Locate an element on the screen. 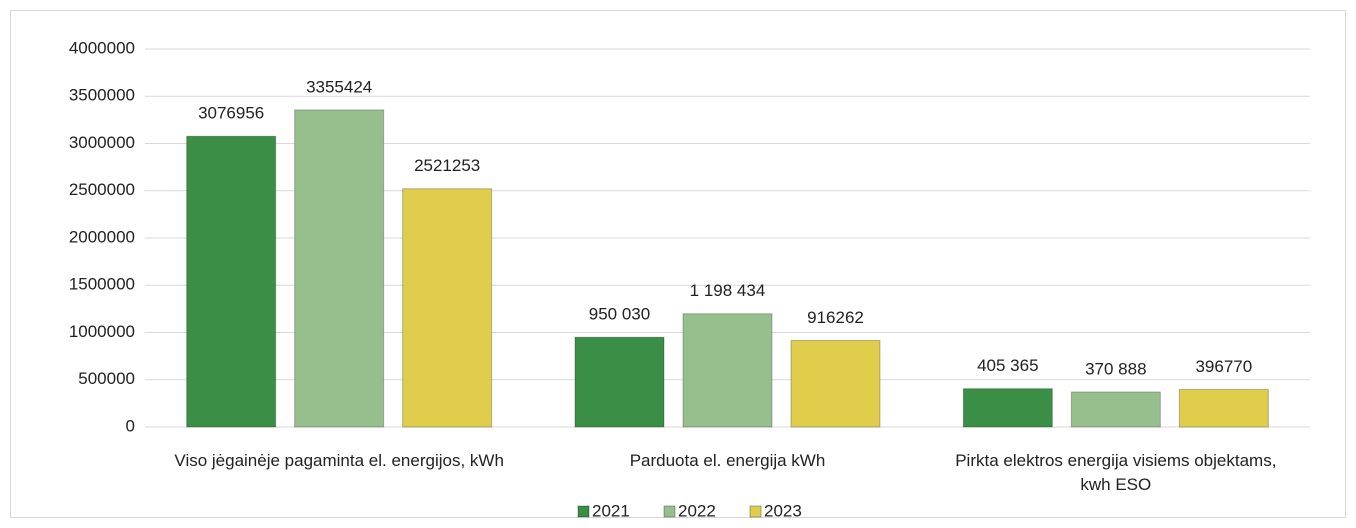  legend-label: 2022 is located at coordinates (697, 510).